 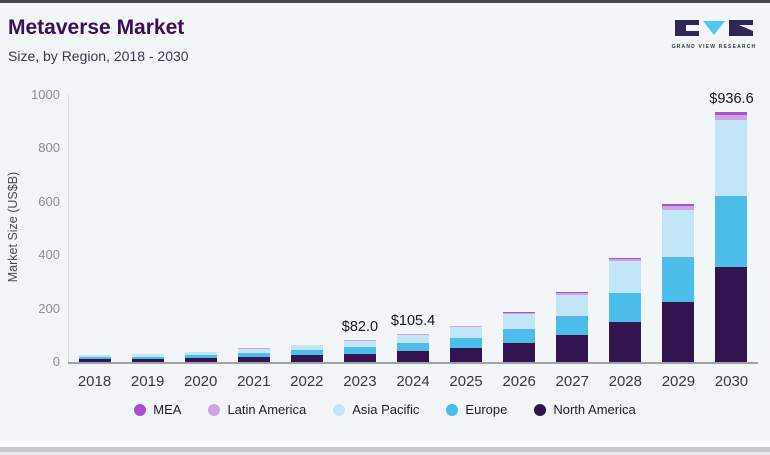 I want to click on legend-item-mea: MEA, so click(x=157, y=409).